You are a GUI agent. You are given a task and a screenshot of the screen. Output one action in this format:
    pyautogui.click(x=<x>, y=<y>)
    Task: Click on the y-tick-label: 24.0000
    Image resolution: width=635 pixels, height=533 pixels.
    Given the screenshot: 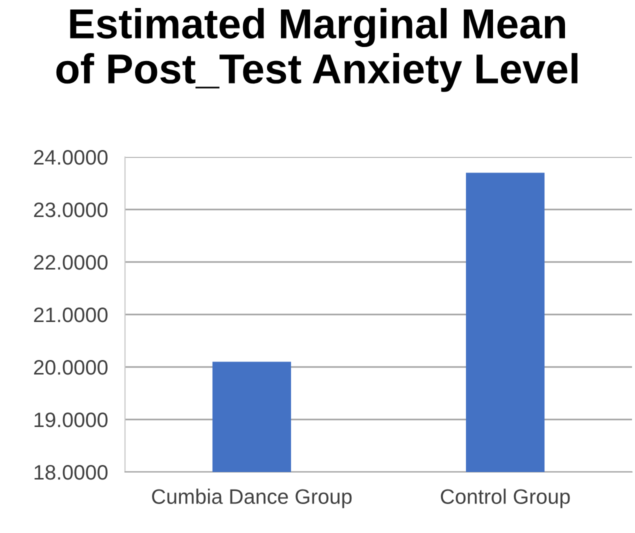 What is the action you would take?
    pyautogui.click(x=71, y=157)
    